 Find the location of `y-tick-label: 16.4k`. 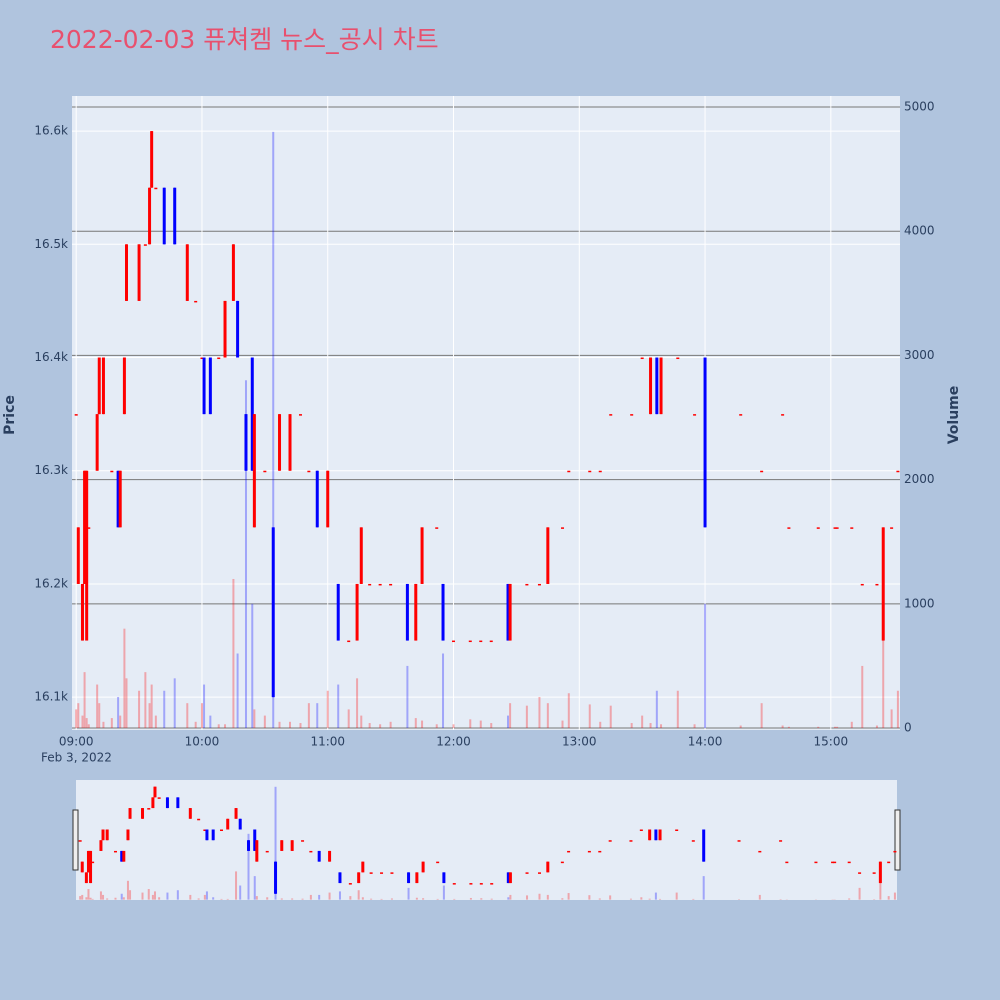

y-tick-label: 16.4k is located at coordinates (51, 357).